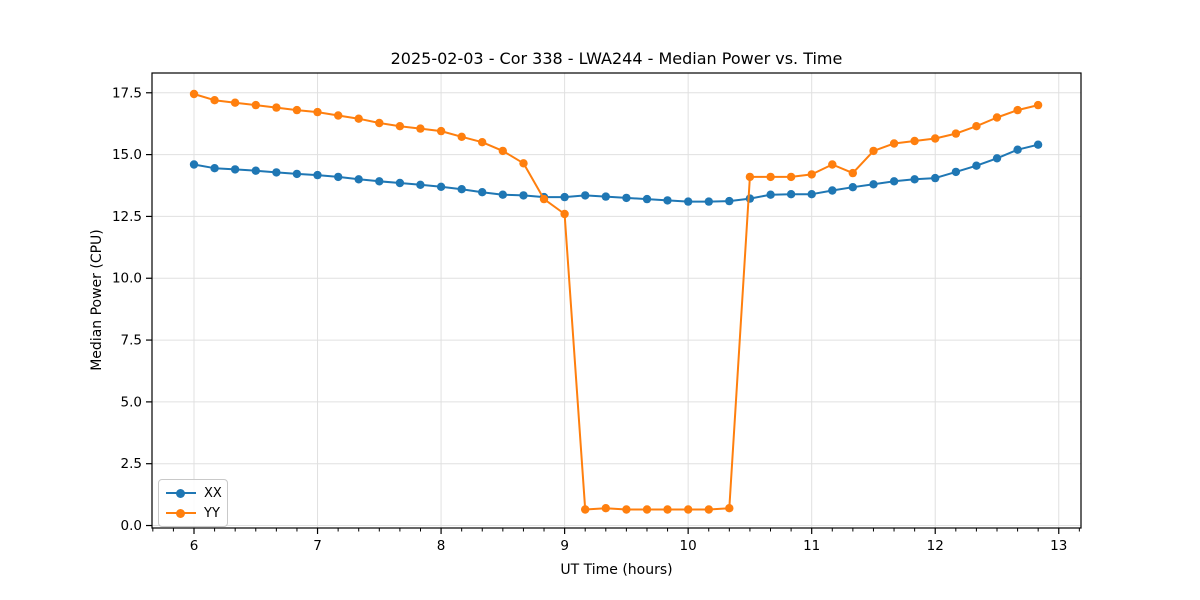  Describe the element at coordinates (317, 546) in the screenshot. I see `svg-text: 7` at that location.